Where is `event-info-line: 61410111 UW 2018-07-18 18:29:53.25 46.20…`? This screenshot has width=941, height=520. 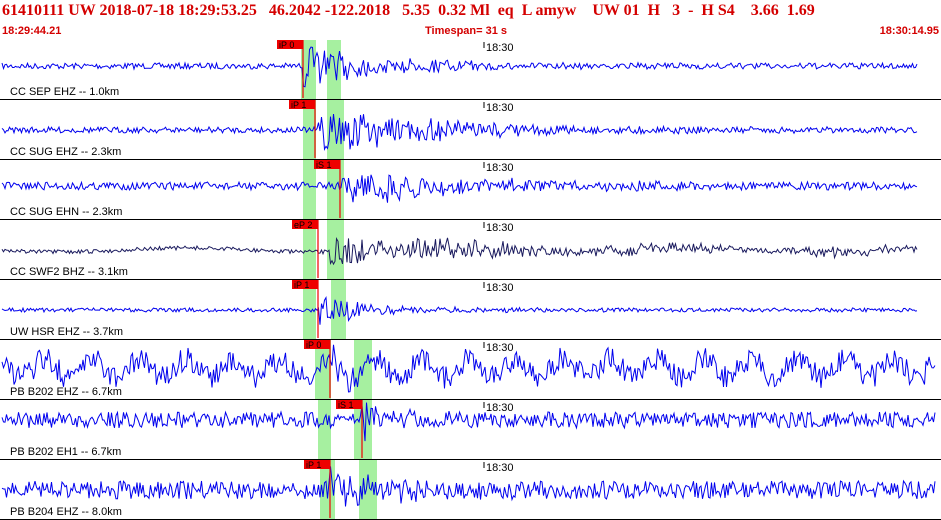 event-info-line: 61410111 UW 2018-07-18 18:29:53.25 46.20… is located at coordinates (408, 10).